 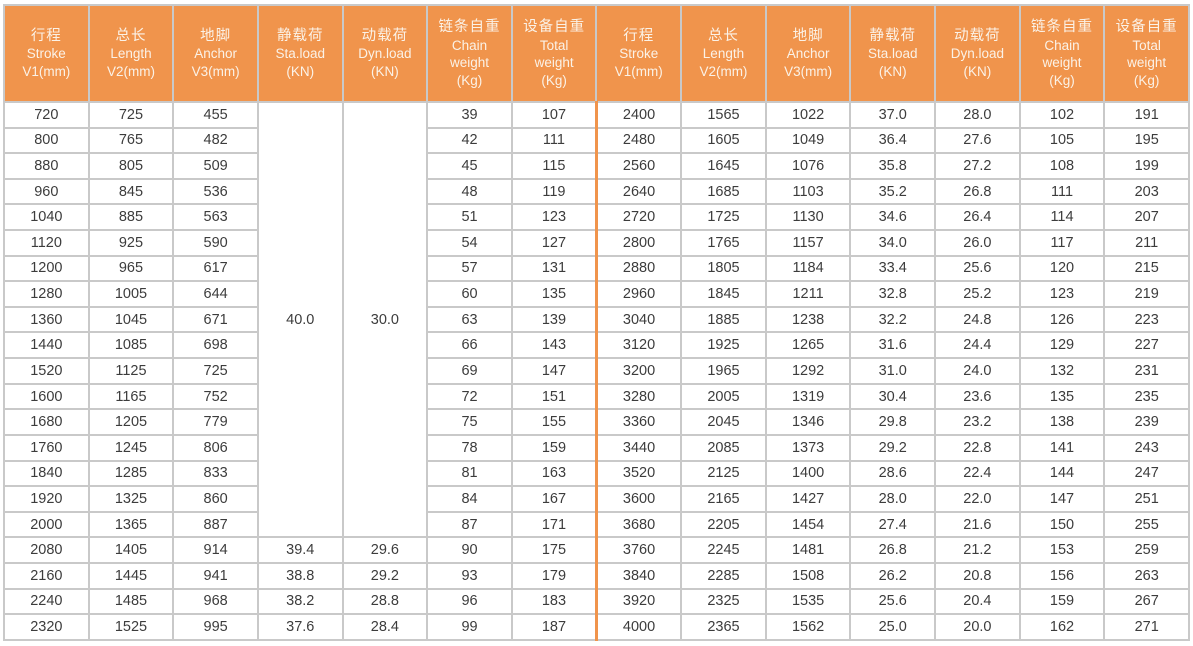 What do you see at coordinates (215, 524) in the screenshot?
I see `cell: 887` at bounding box center [215, 524].